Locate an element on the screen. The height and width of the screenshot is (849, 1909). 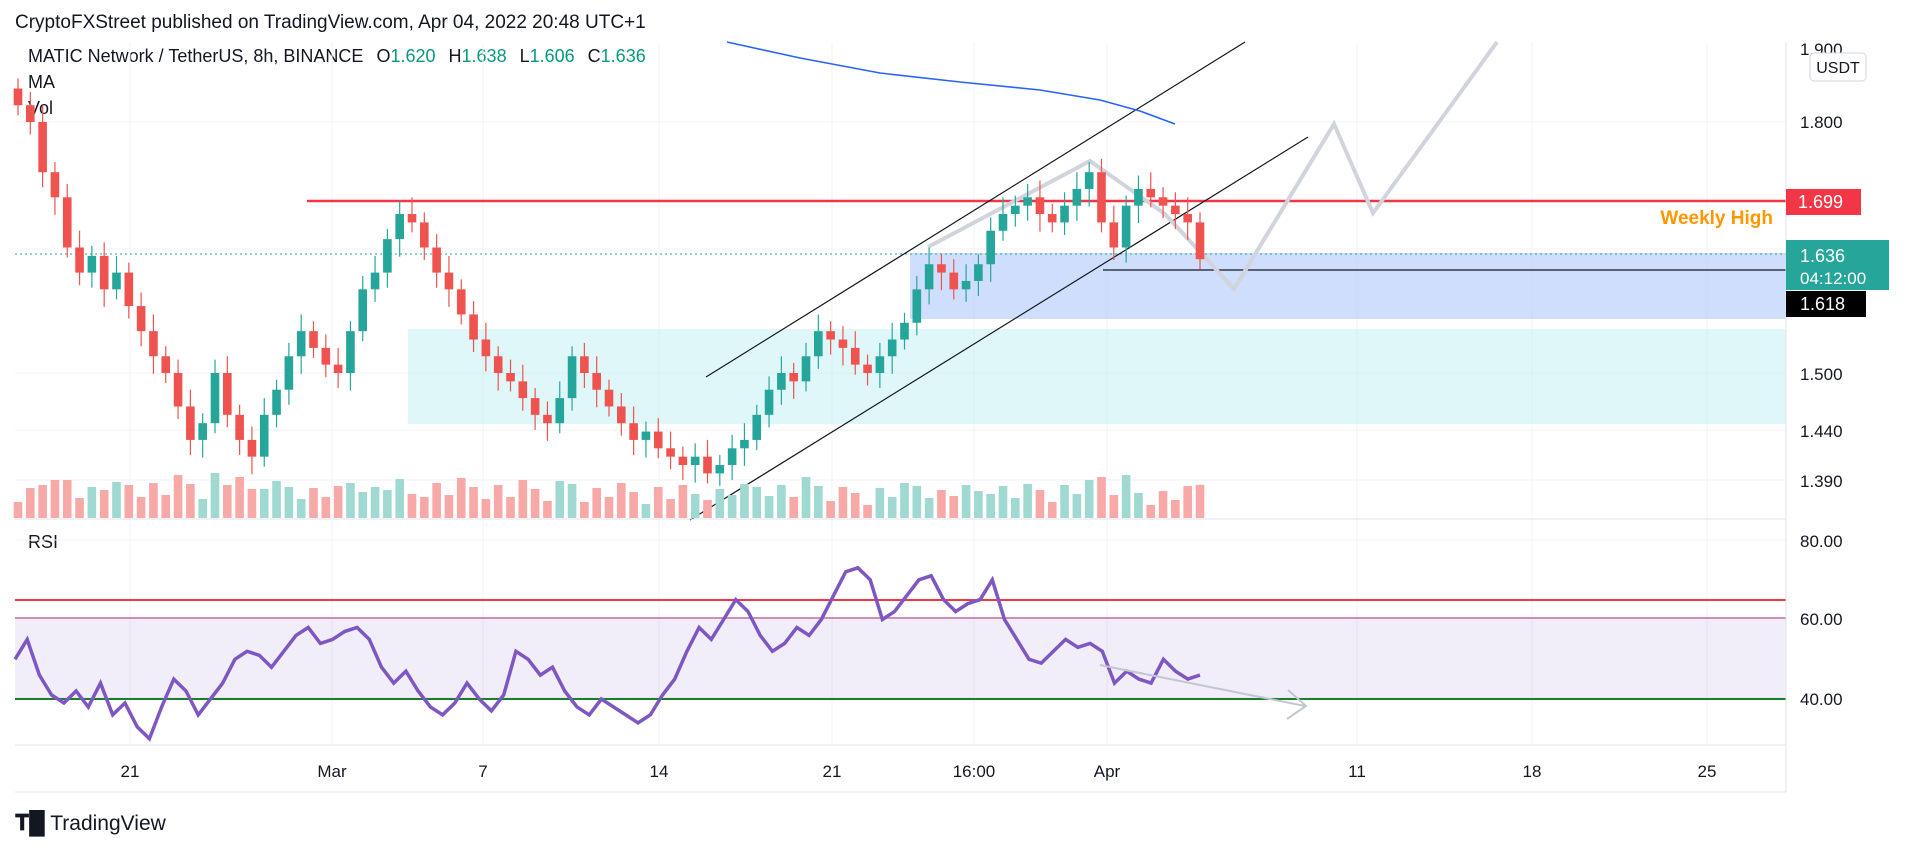
currency-badge is located at coordinates (1838, 67).